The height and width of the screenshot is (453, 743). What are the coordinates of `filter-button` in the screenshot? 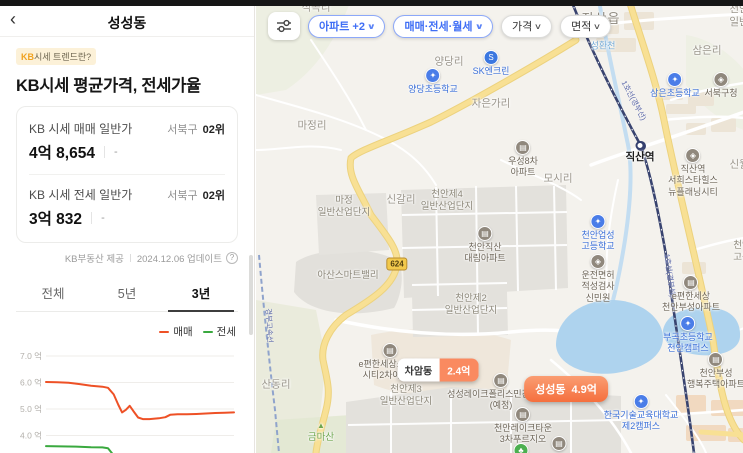 It's located at (284, 26).